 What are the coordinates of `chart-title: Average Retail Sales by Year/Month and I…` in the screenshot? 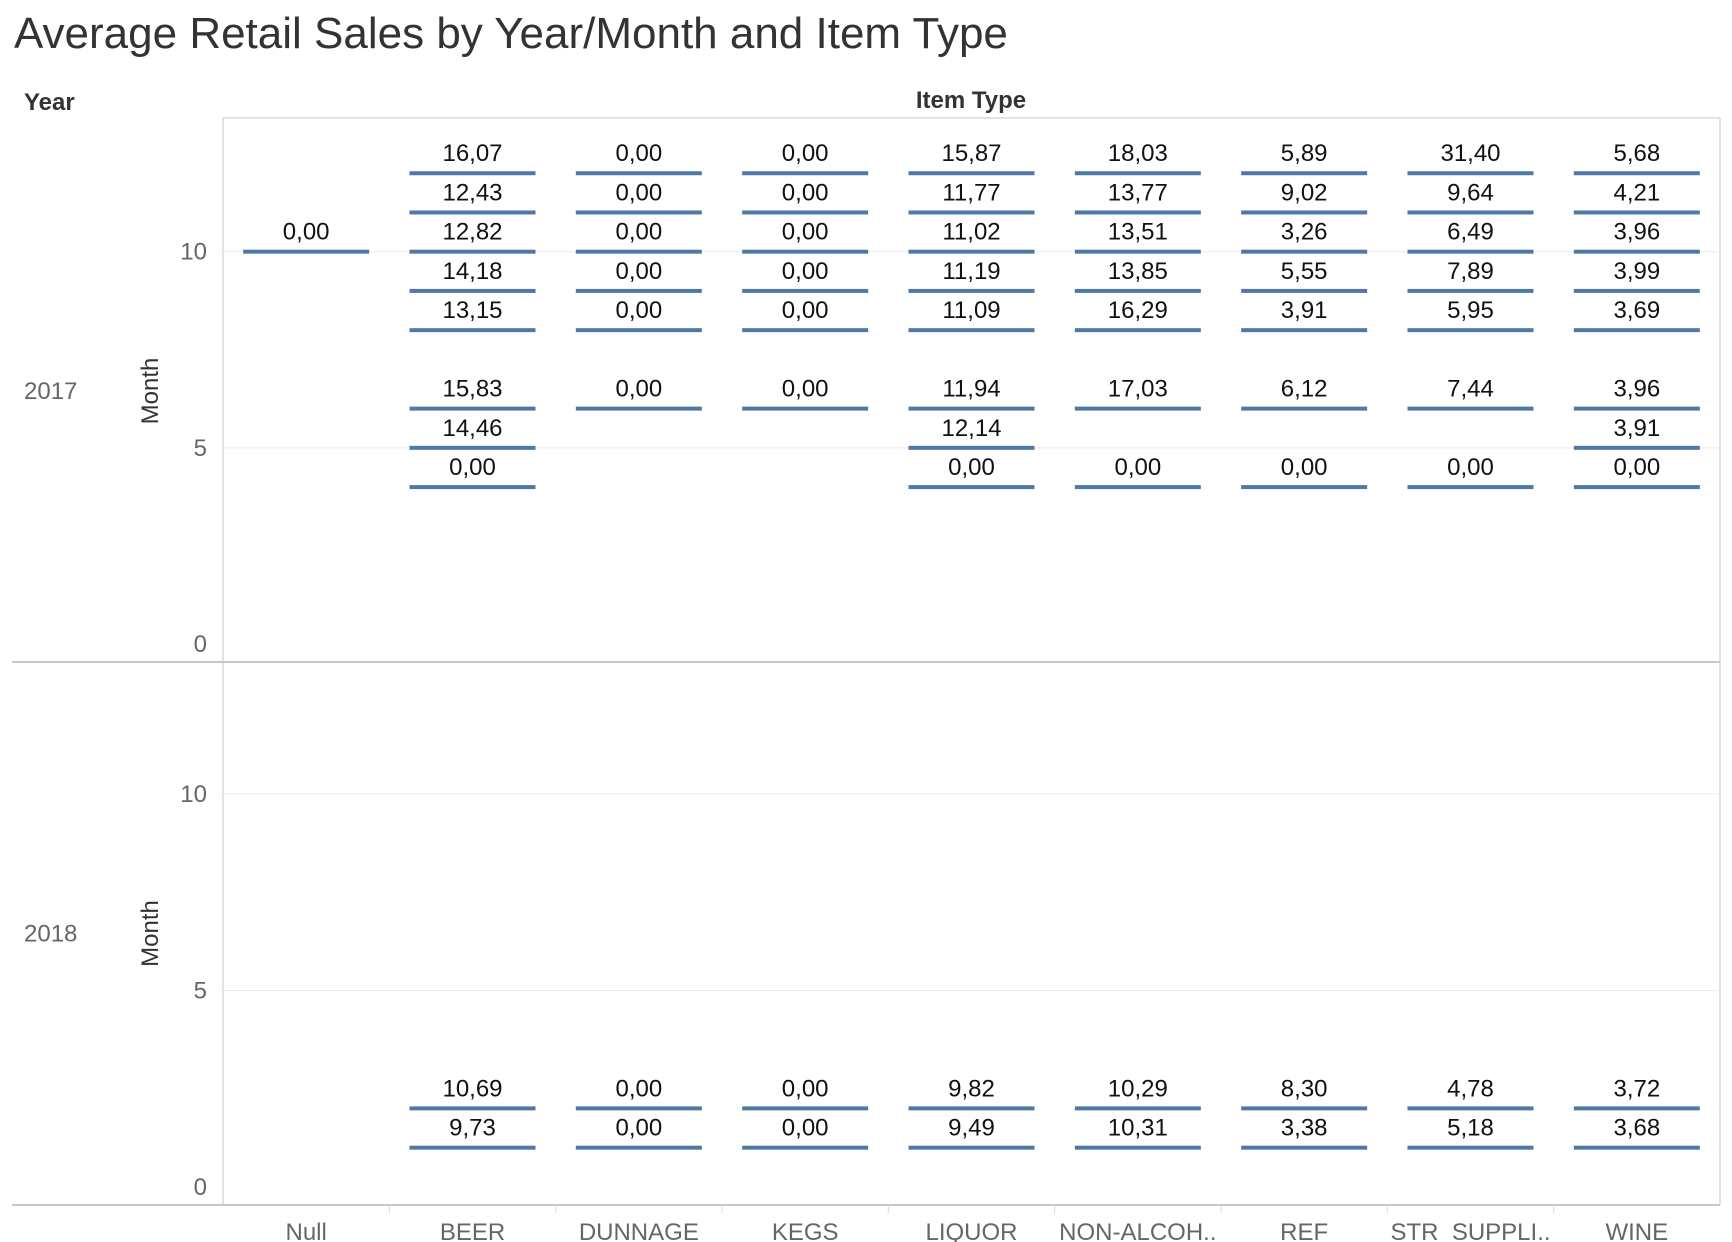 It's located at (511, 33).